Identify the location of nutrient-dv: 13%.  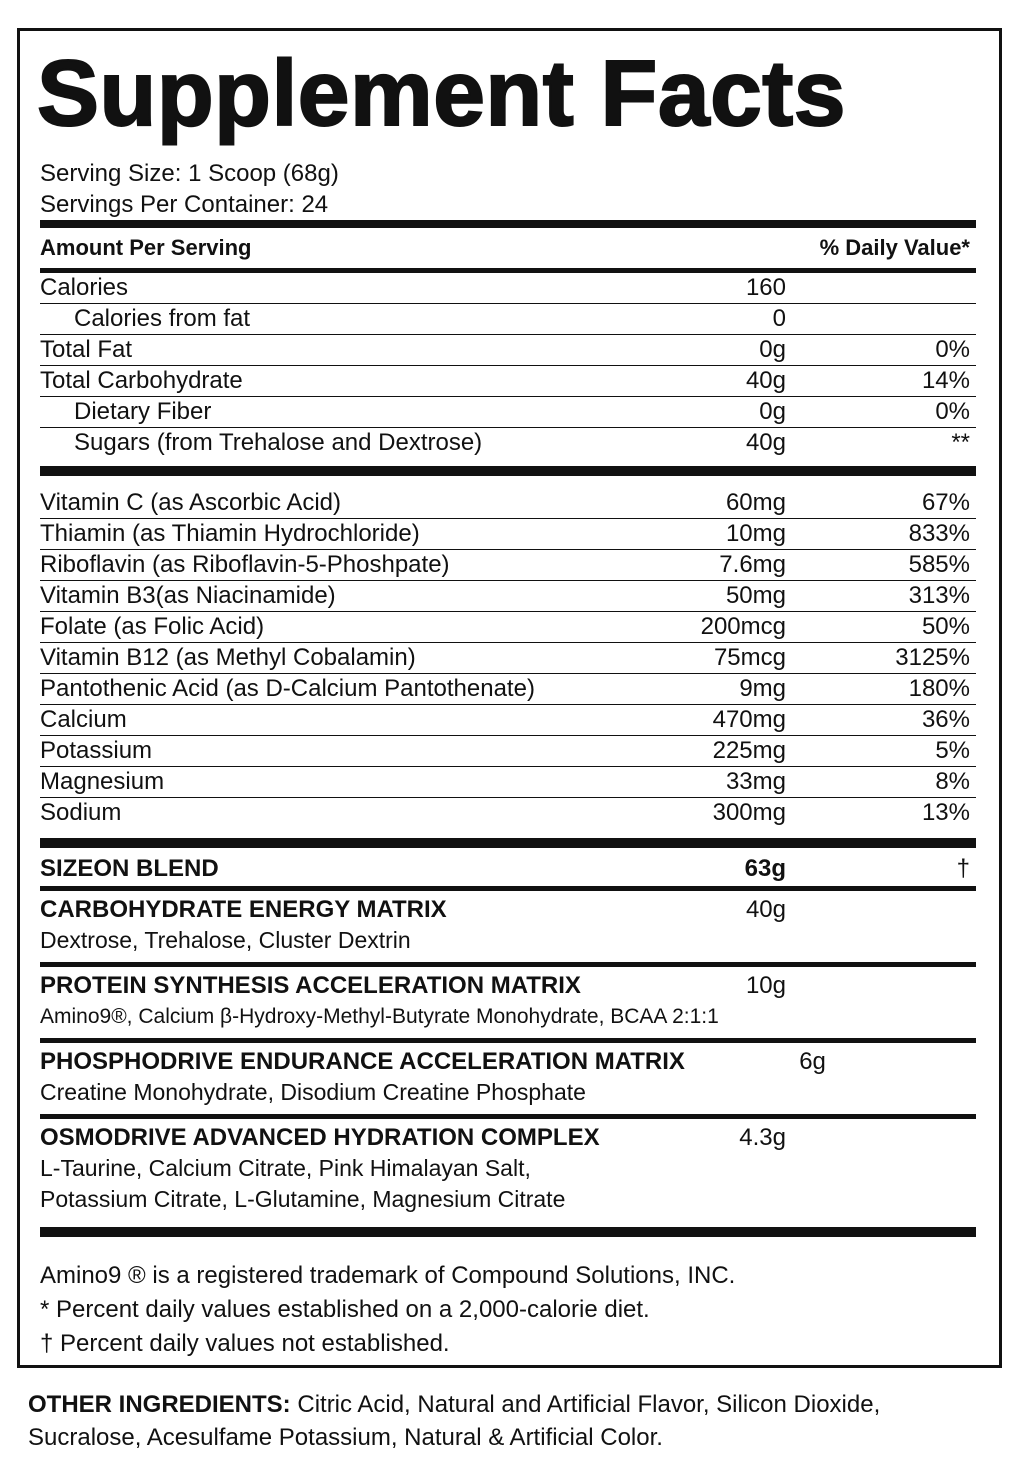
(945, 812).